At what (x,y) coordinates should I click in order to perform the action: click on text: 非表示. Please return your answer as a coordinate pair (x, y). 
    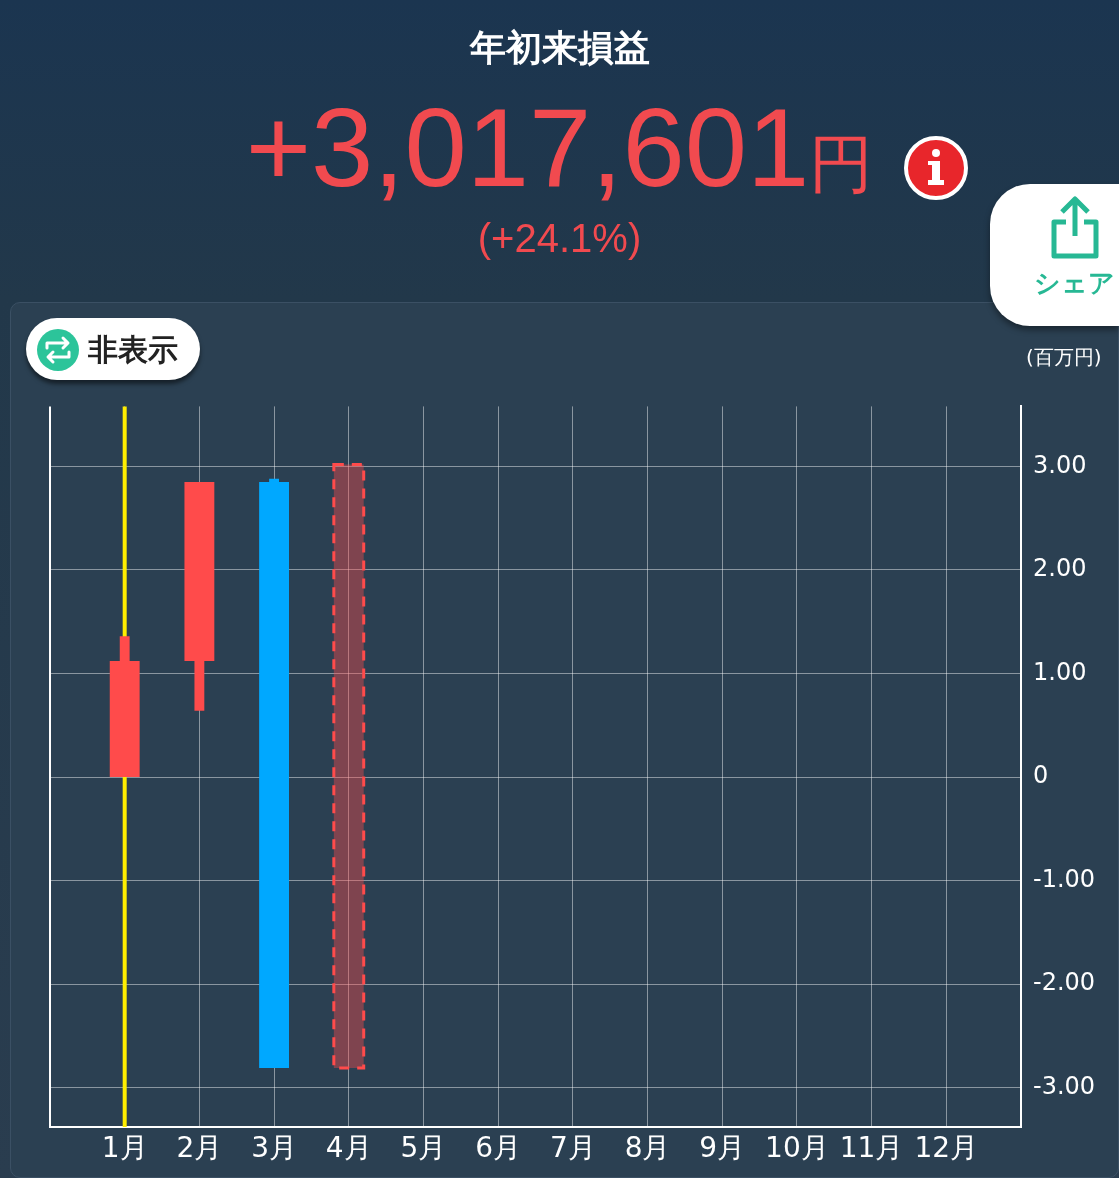
    Looking at the image, I should click on (133, 350).